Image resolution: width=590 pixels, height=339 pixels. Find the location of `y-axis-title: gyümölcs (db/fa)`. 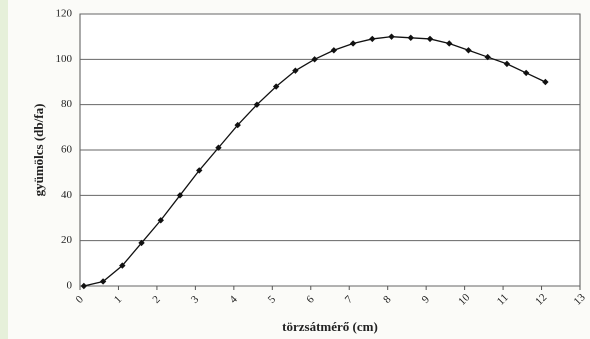

y-axis-title: gyümölcs (db/fa) is located at coordinates (38, 150).